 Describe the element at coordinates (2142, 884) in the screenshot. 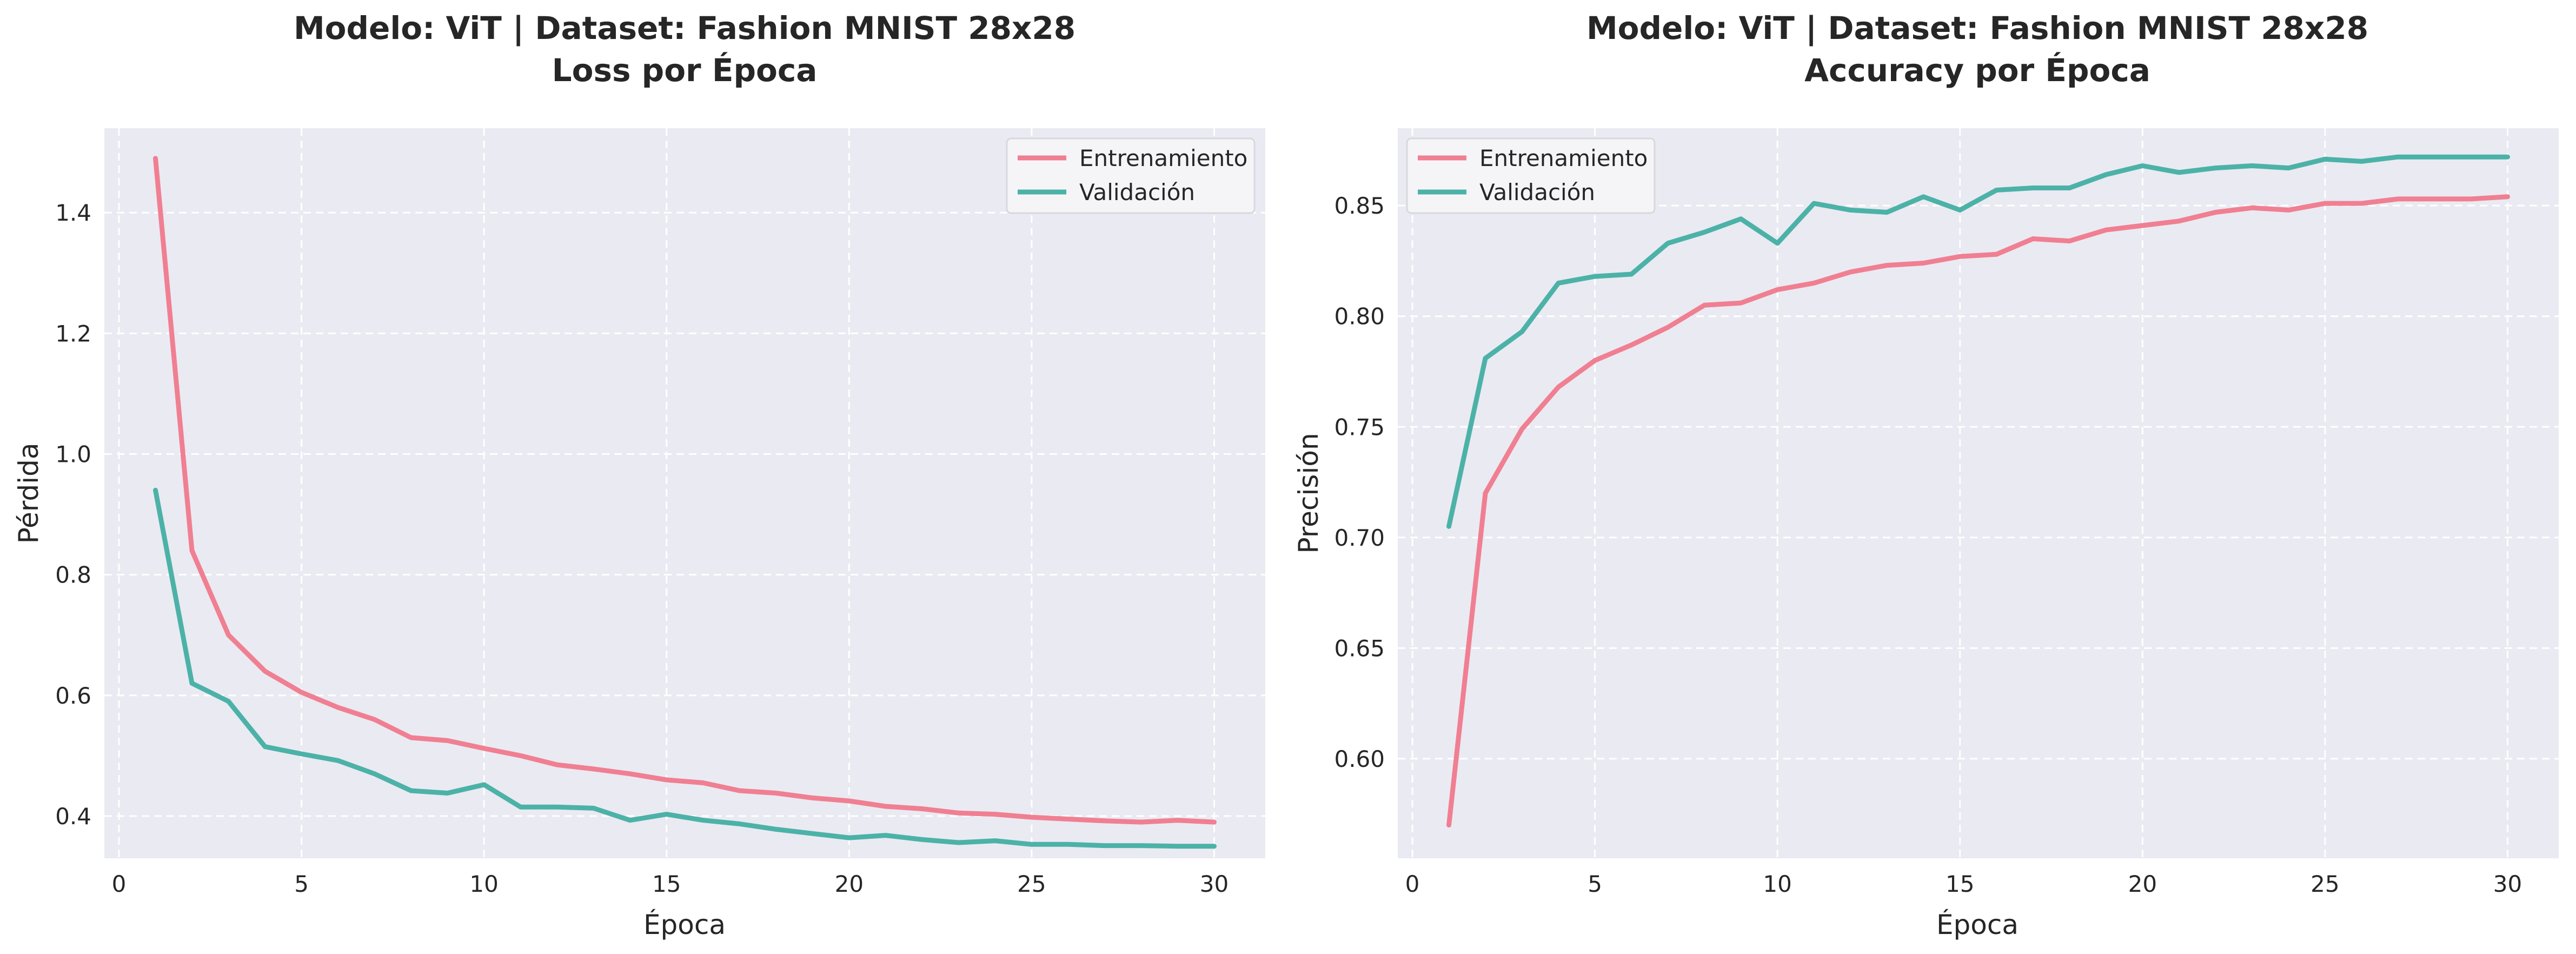

I see `accuracy-x-tick-label: 20` at that location.